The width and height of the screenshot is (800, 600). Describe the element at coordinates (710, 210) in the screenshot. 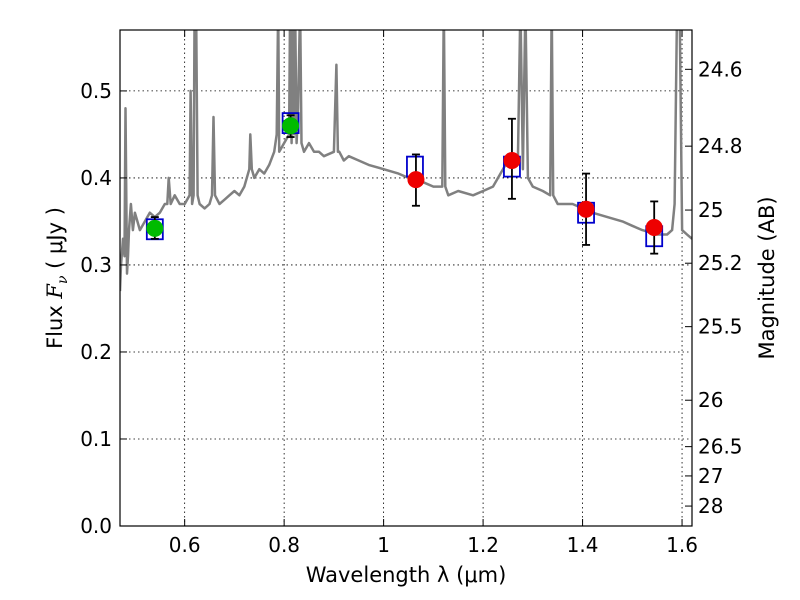

I see `mag-tick-label: 25` at that location.